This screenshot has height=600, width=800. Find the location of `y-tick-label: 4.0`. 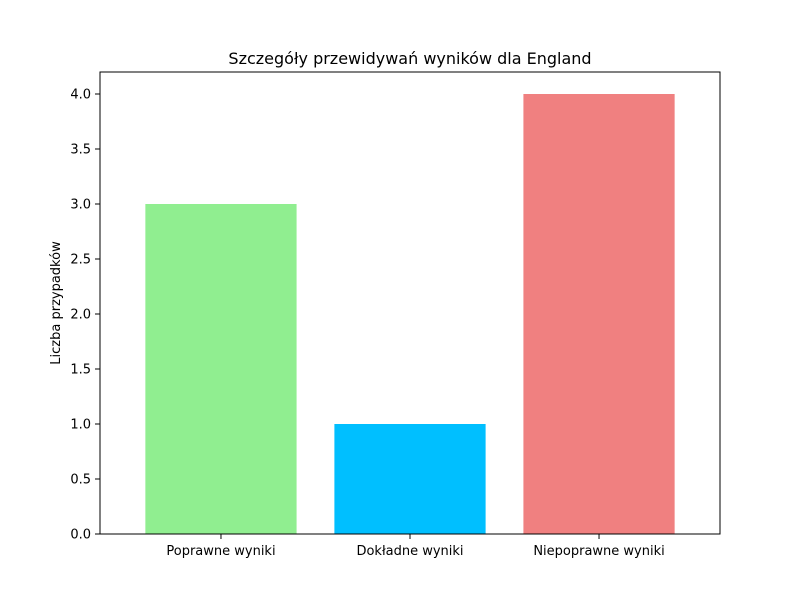

y-tick-label: 4.0 is located at coordinates (80, 95).